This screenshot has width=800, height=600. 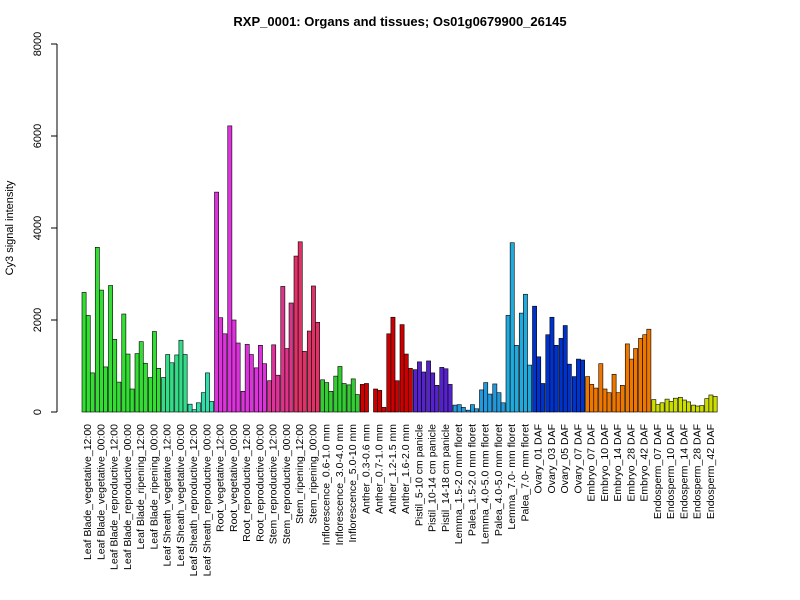 I want to click on category-label: Palea_1.5-2.0 mm floret, so click(x=472, y=480).